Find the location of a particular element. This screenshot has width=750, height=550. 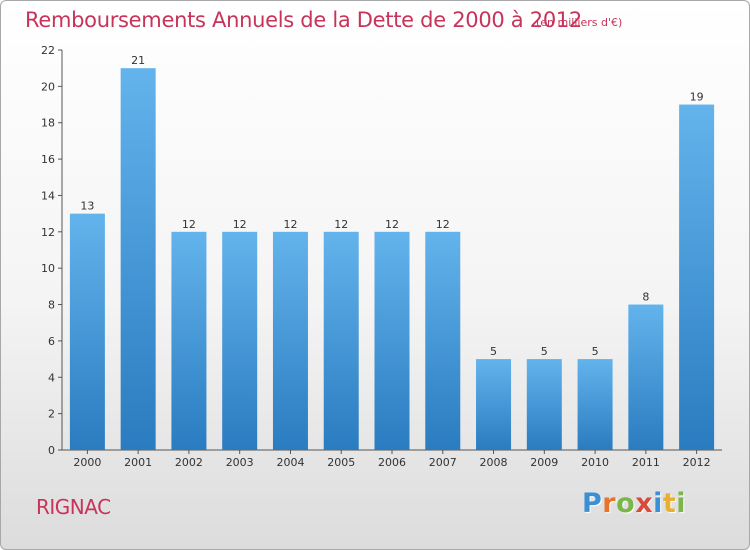

x-tick-label: 2011 is located at coordinates (646, 462).